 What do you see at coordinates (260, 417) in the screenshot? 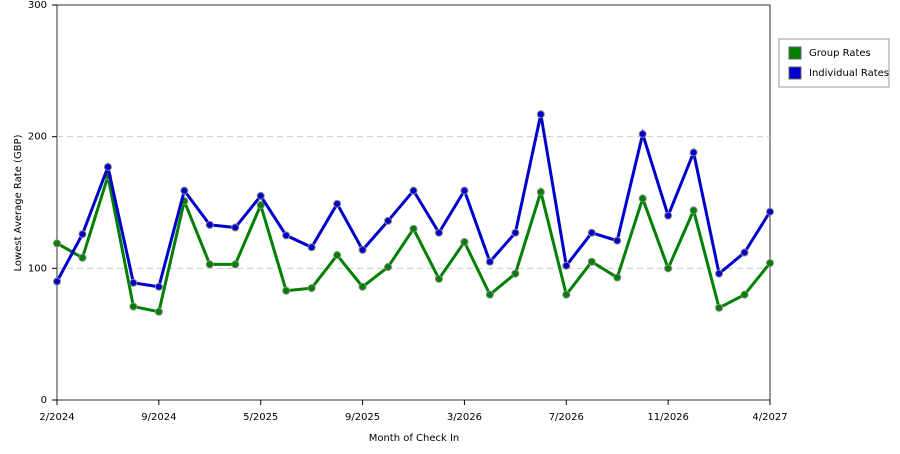
I see `x-tick-label: 5/2025` at bounding box center [260, 417].